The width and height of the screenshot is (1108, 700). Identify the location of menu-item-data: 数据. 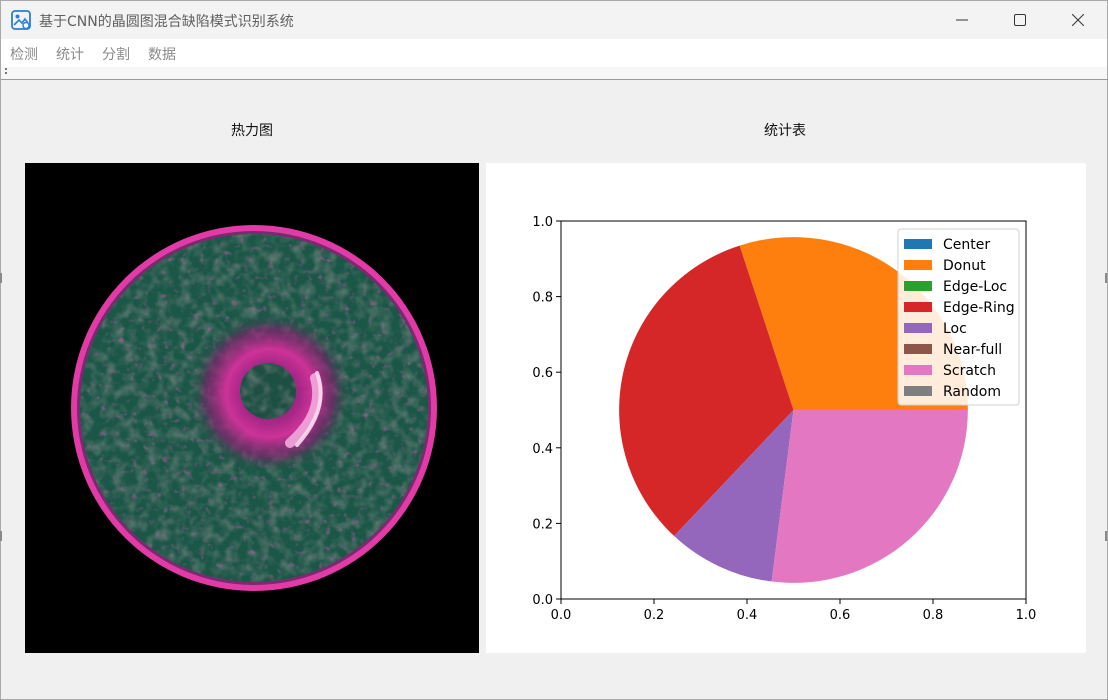
(162, 55).